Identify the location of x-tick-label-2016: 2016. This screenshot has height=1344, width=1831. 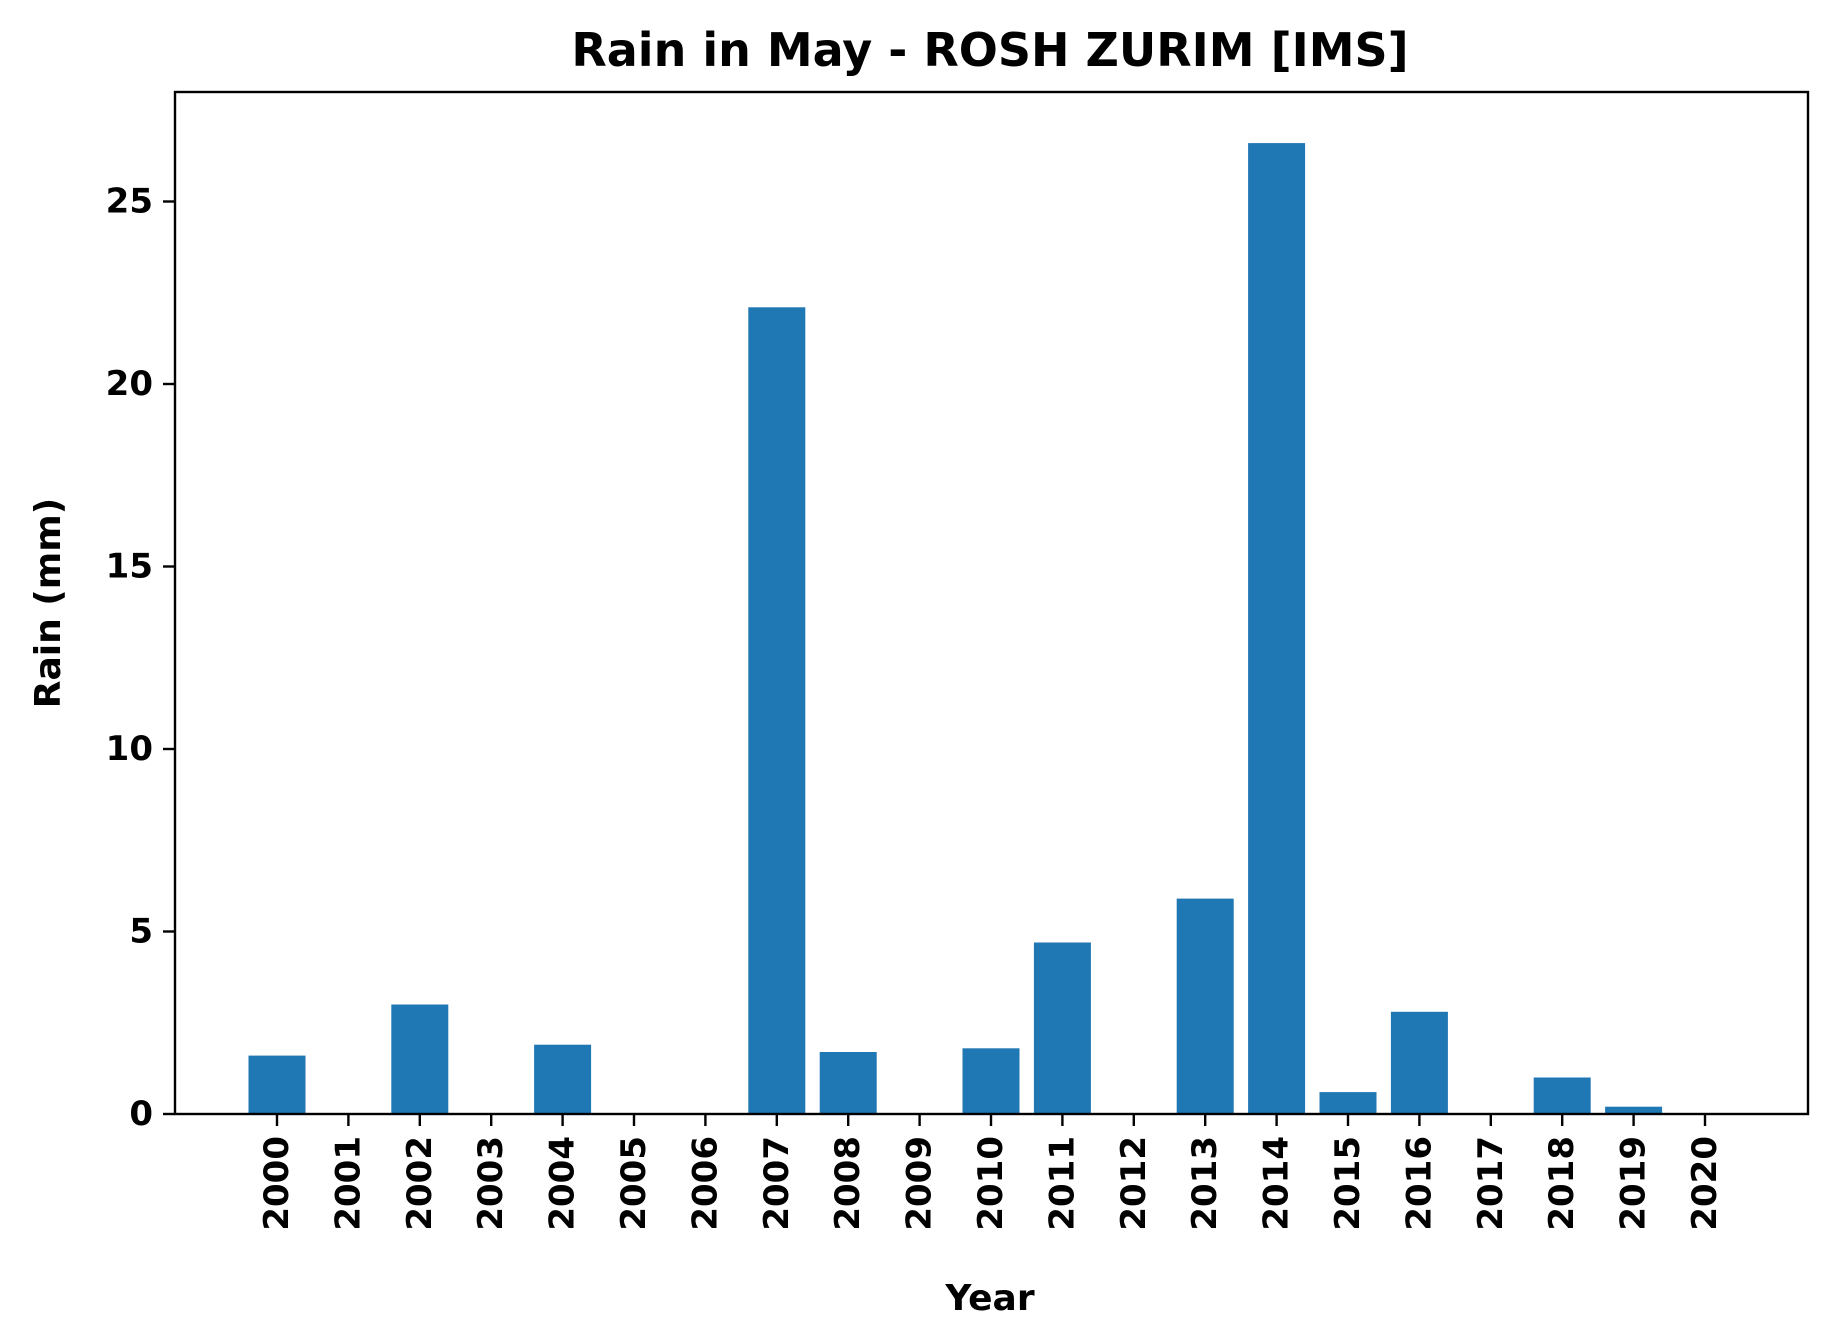
(1419, 1183).